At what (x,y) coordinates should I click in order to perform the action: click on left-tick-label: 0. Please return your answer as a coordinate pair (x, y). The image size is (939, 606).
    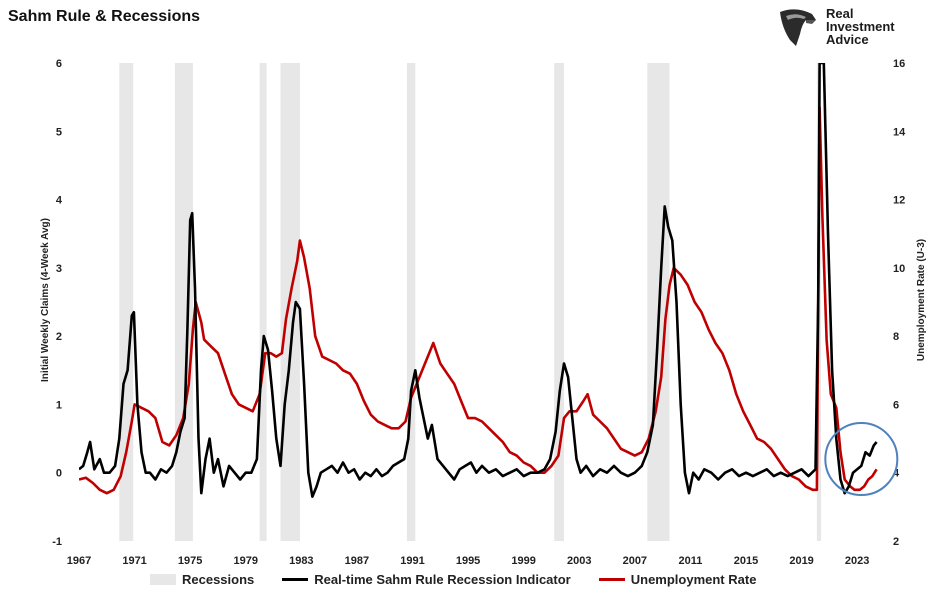
    Looking at the image, I should click on (59, 474).